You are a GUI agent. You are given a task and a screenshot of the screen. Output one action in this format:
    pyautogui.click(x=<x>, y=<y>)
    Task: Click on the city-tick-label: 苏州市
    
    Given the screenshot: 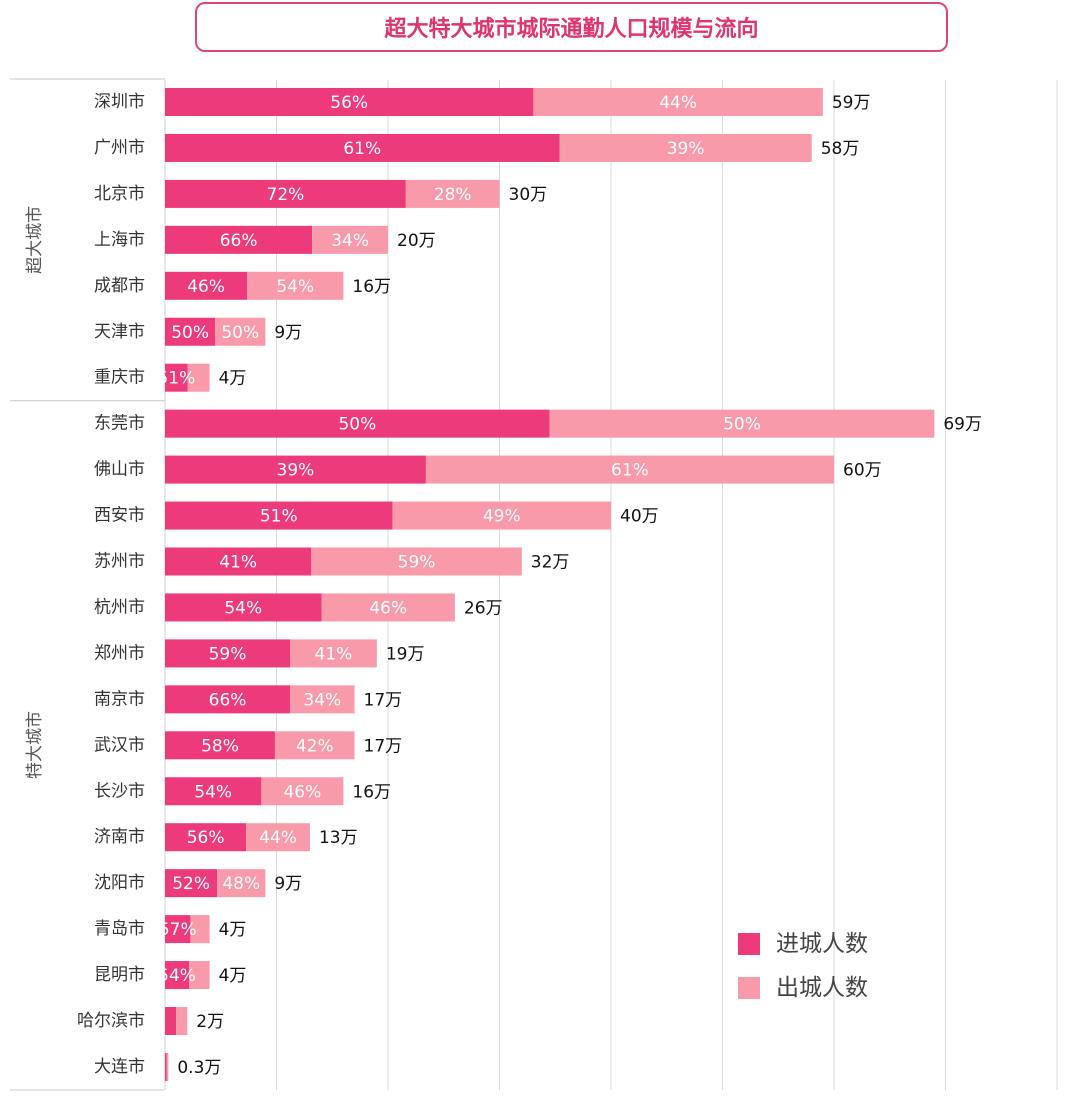 What is the action you would take?
    pyautogui.click(x=119, y=562)
    